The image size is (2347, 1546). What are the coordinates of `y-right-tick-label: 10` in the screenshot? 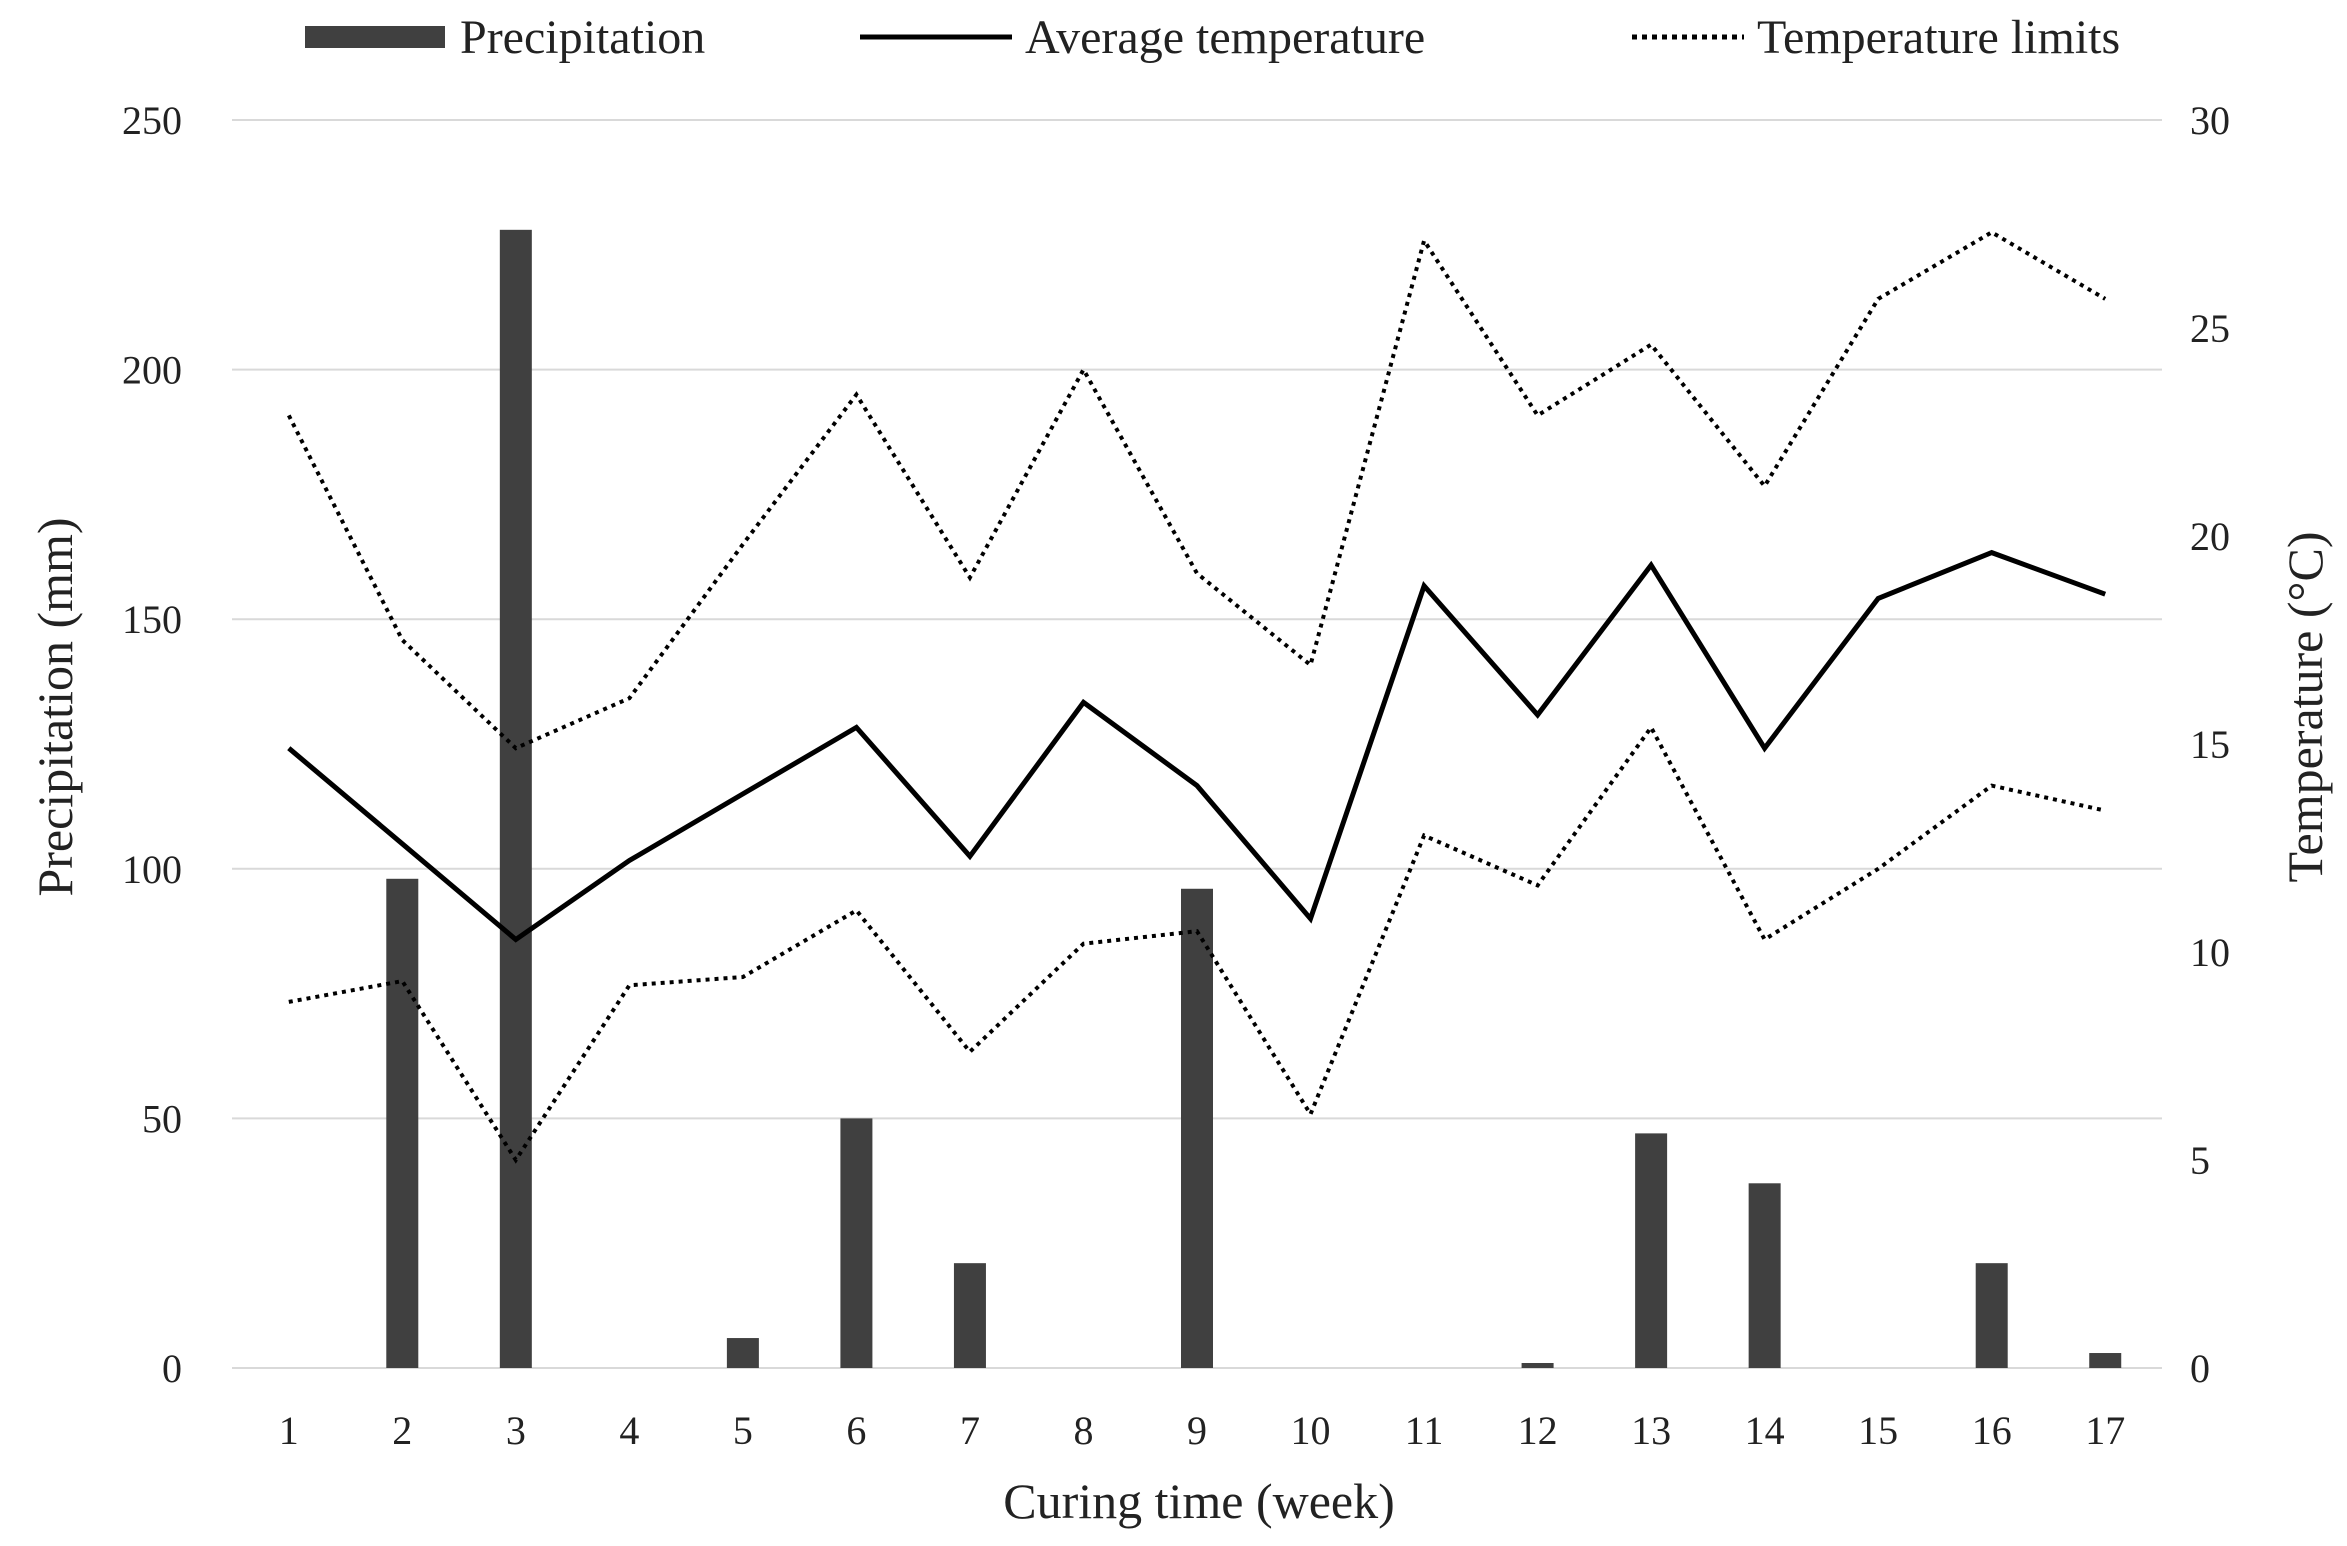 It's located at (2210, 952).